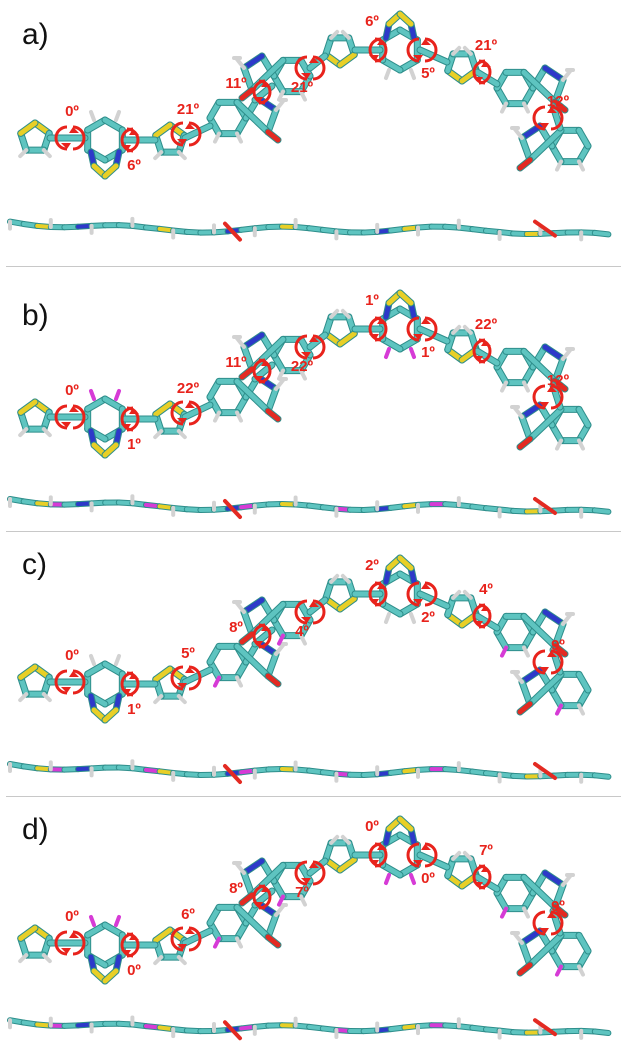 The width and height of the screenshot is (627, 1046). Describe the element at coordinates (236, 83) in the screenshot. I see `torsion-angle-label: 11º` at that location.